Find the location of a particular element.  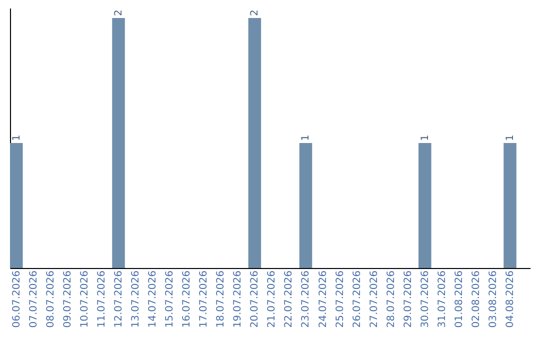

x-tick-label: 14.07.2026 is located at coordinates (153, 299).